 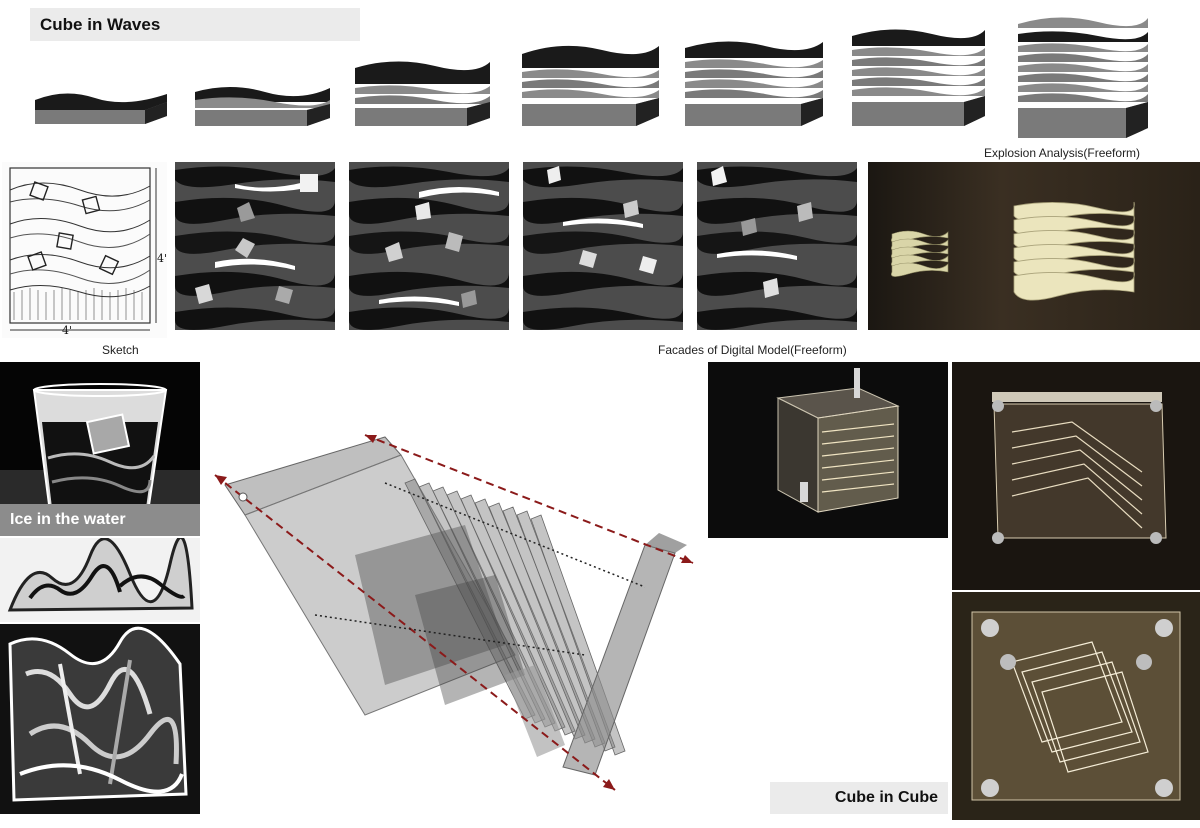 I want to click on cube-photo-tall, so click(x=1076, y=476).